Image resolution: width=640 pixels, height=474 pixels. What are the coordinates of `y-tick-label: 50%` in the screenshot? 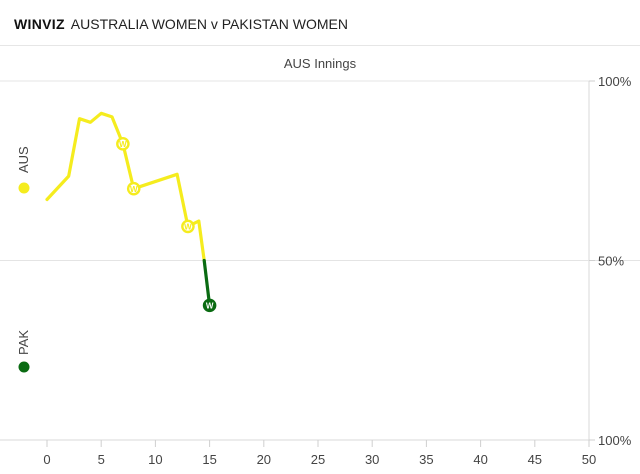 It's located at (611, 261).